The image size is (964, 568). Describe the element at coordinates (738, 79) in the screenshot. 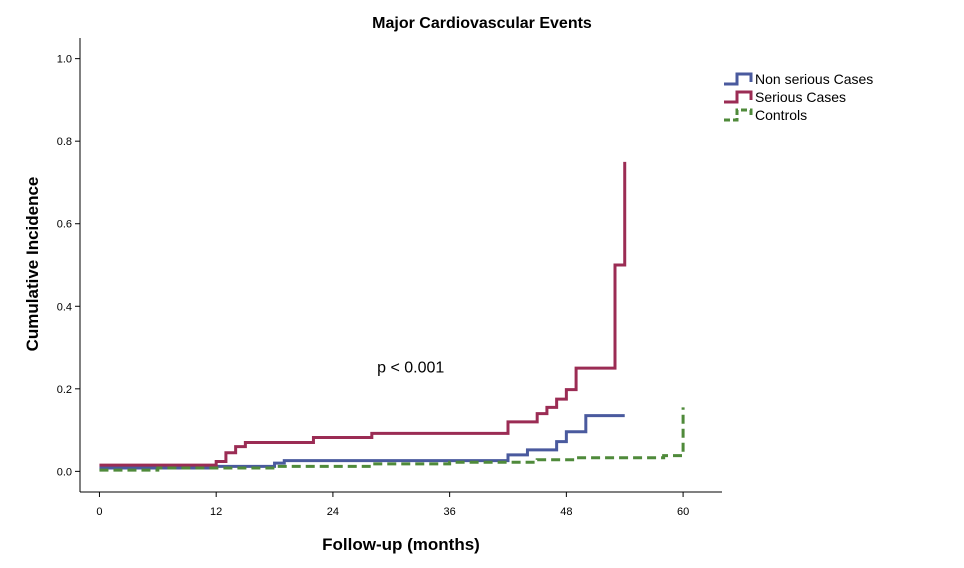

I see `legend-swatch-non-serious-cases` at that location.